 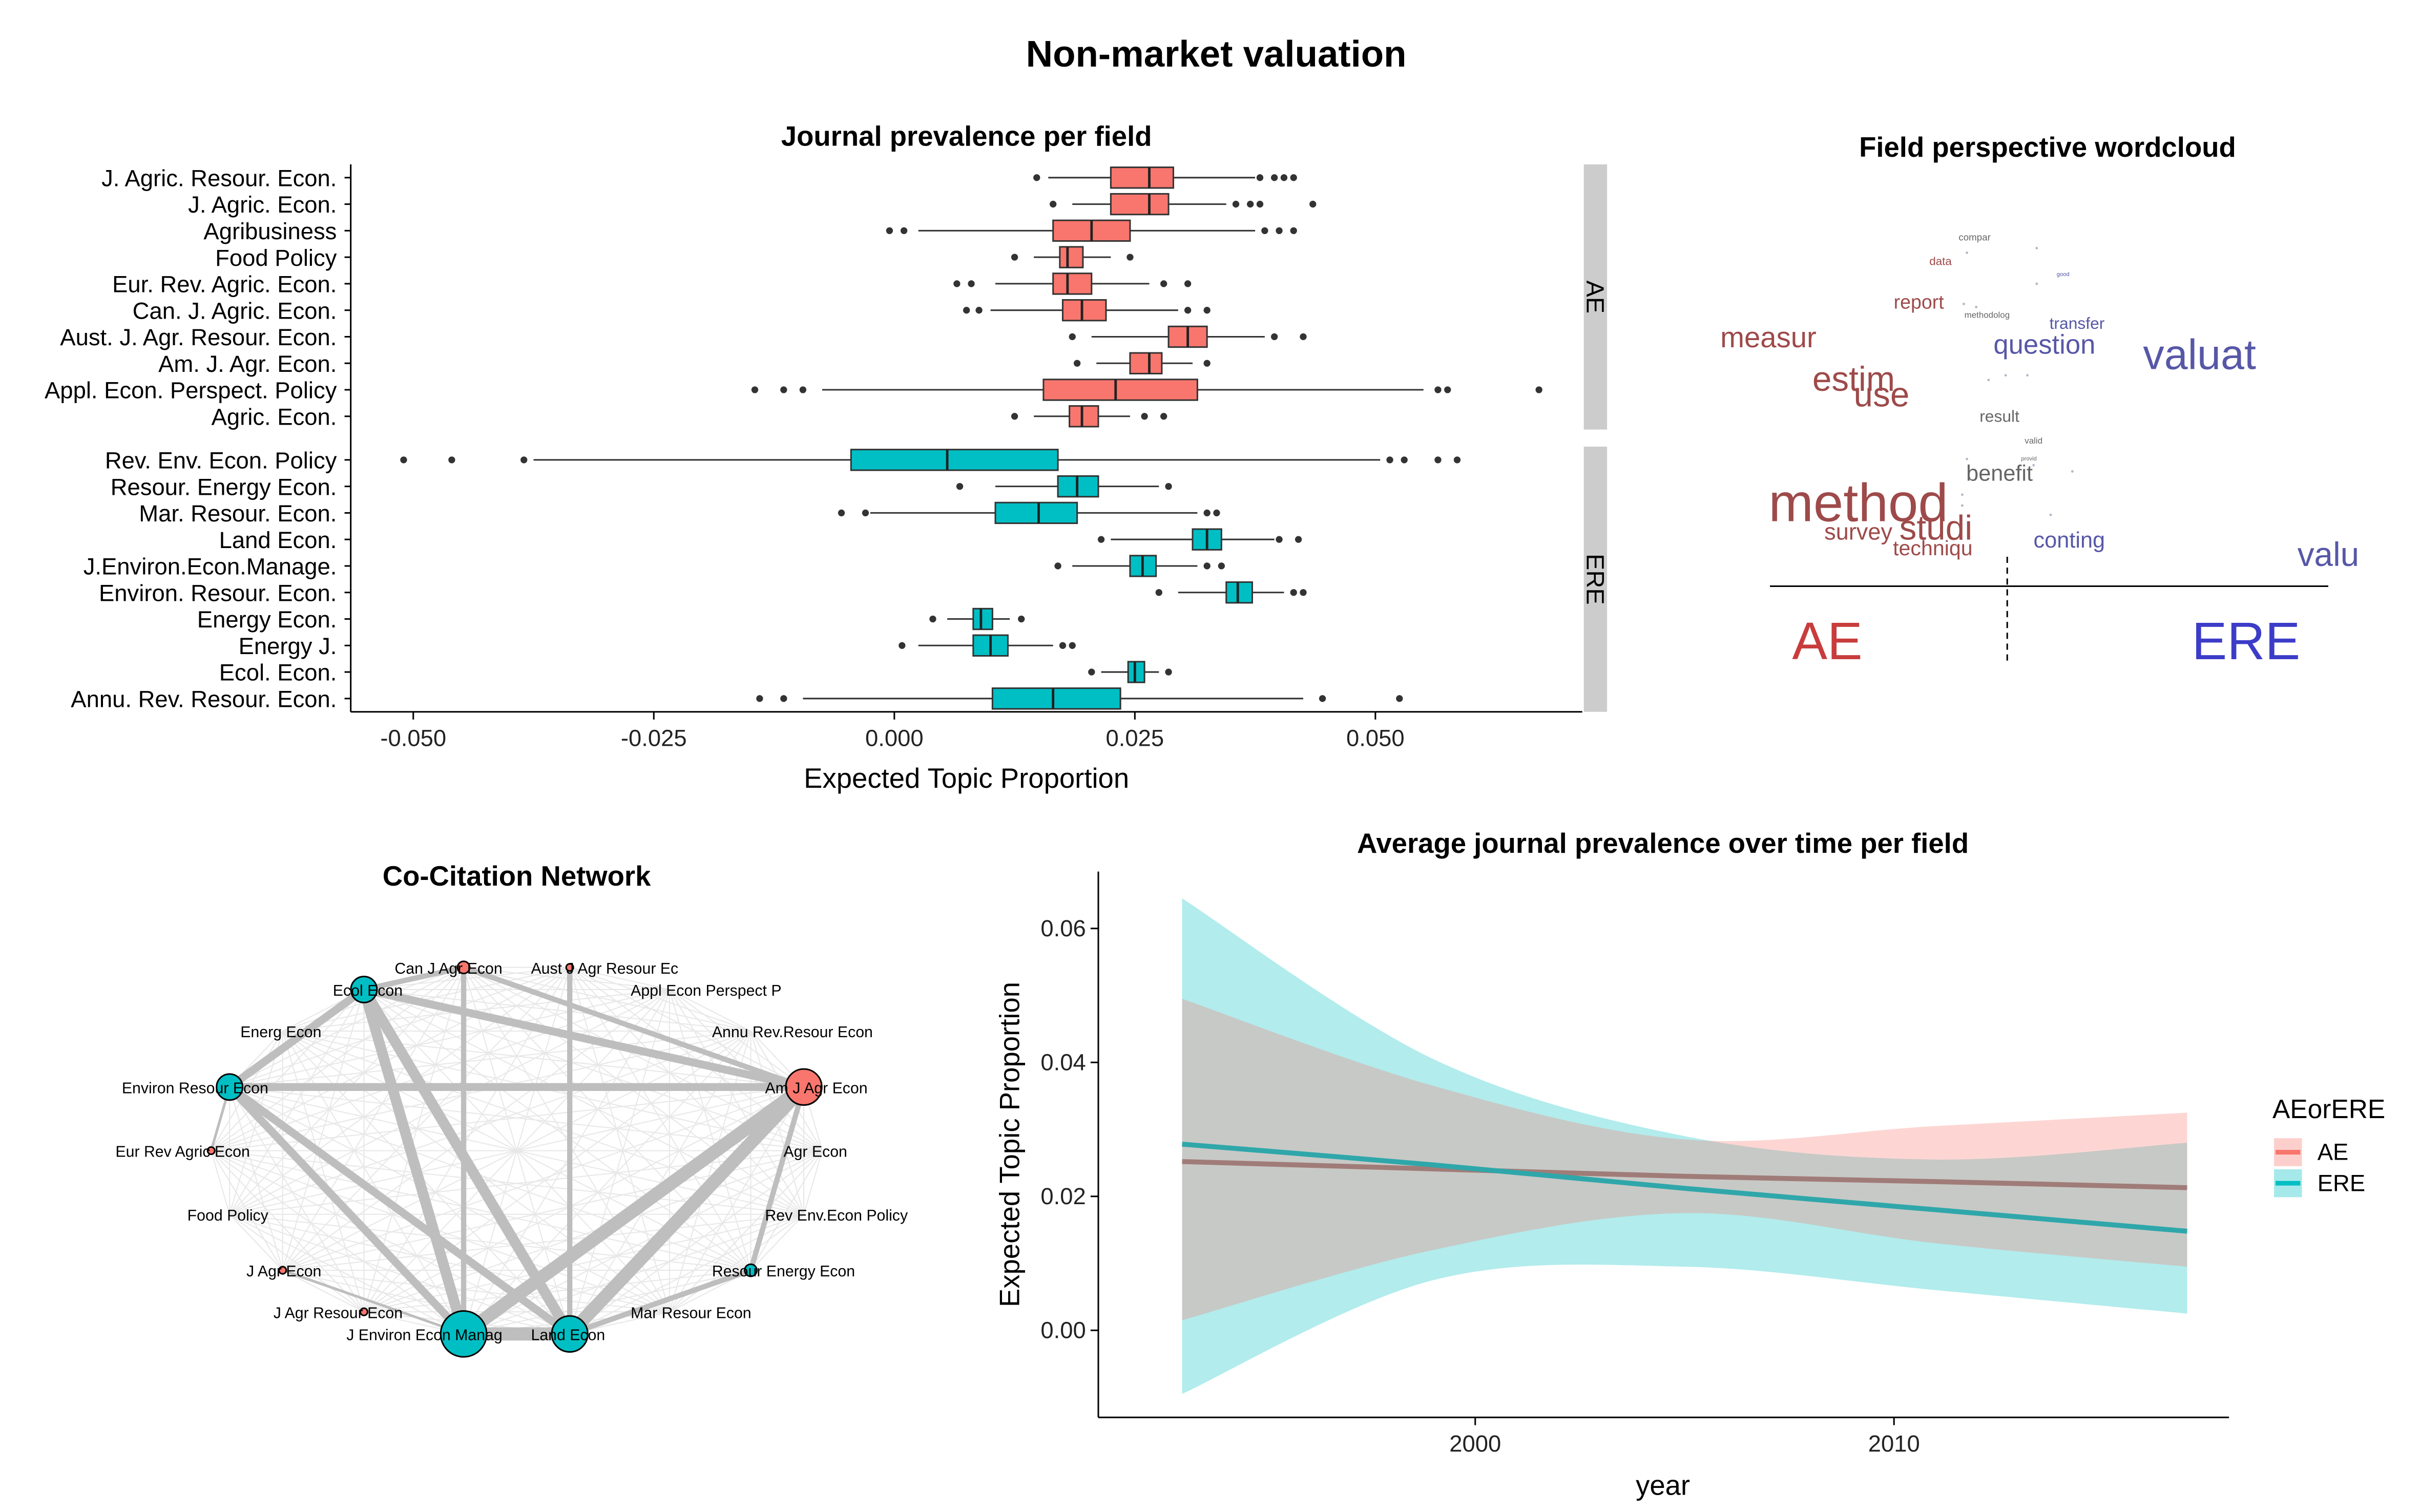 I want to click on wordcloud-word: studi, so click(x=1936, y=528).